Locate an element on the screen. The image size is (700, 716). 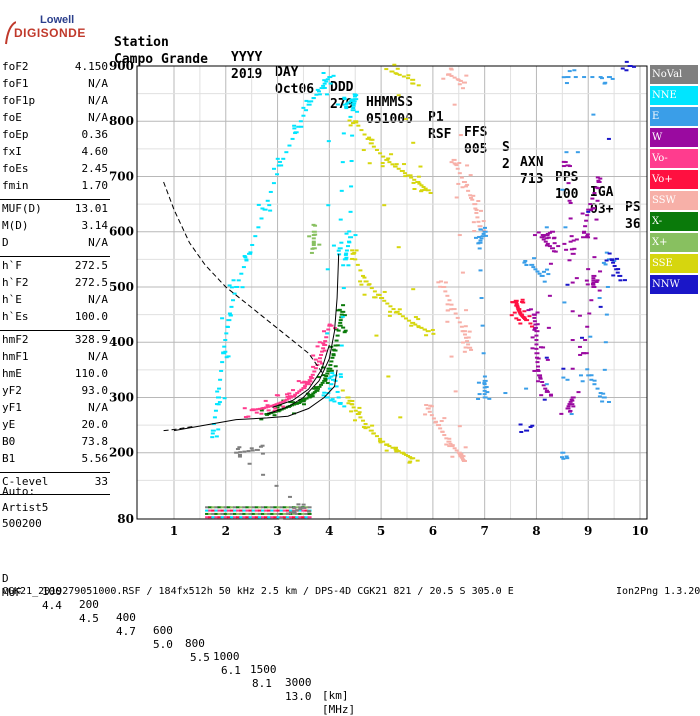
param-row: yF2 93.0 is located at coordinates (55, 392).